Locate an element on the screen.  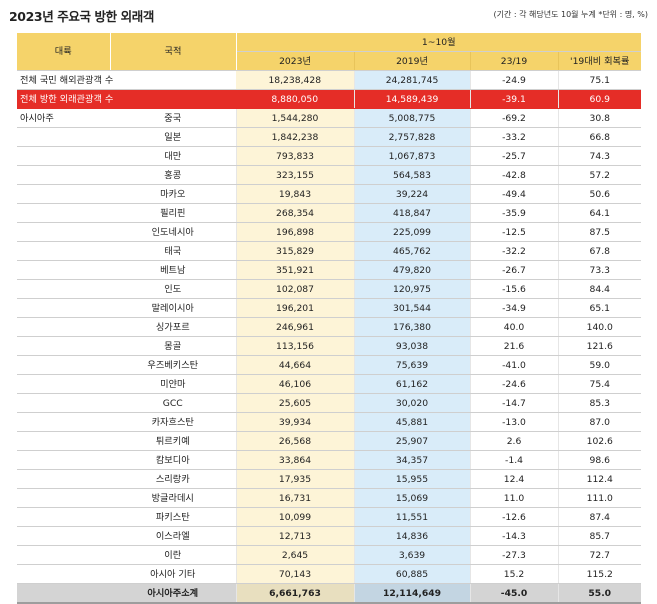
country-name: 태국 is located at coordinates (173, 251).